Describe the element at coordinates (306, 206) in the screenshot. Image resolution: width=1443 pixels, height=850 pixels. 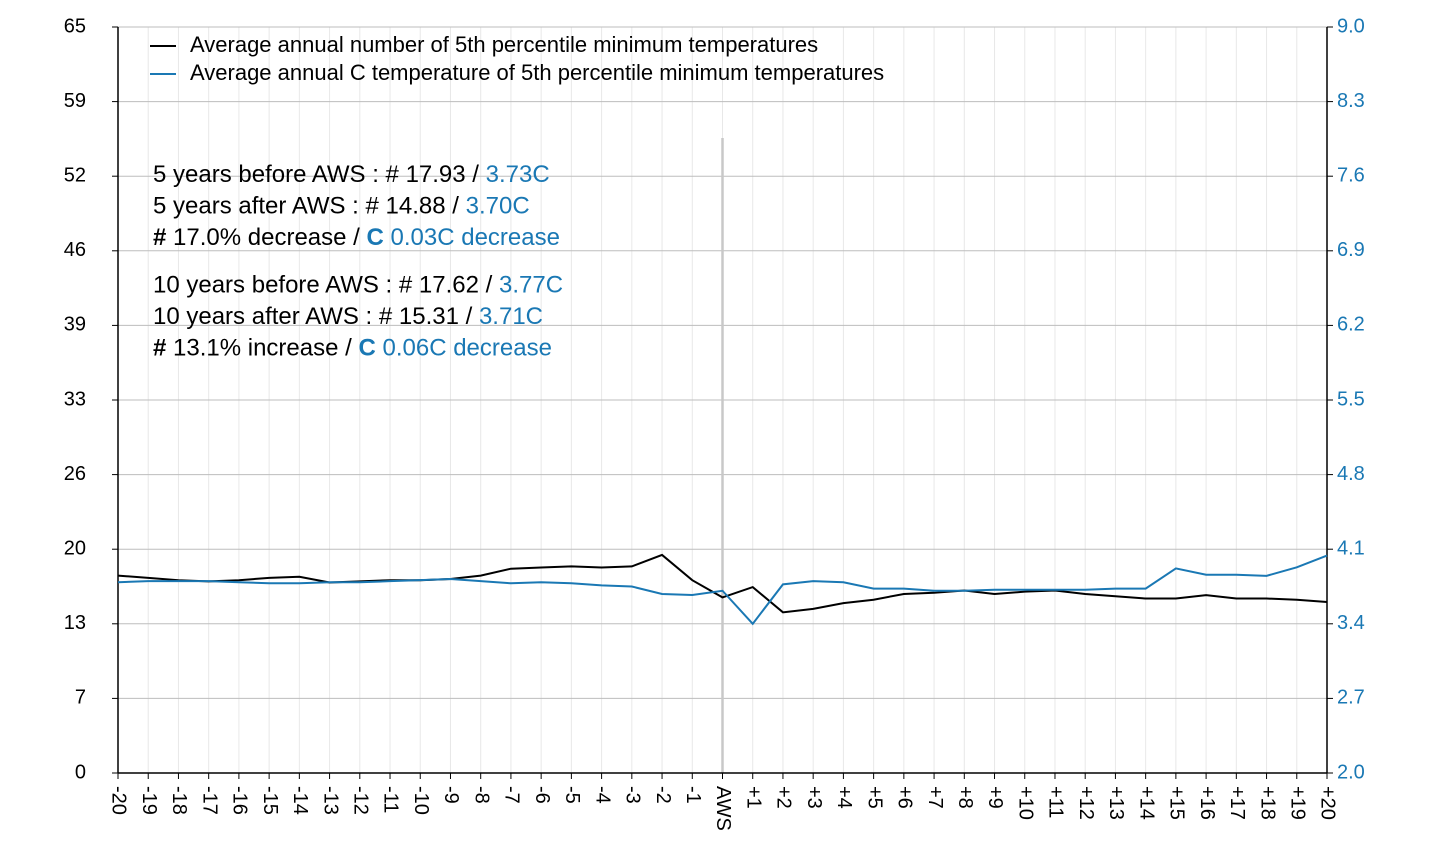
I see `annotation-part: 5 years after AWS : # 14.88 /` at that location.